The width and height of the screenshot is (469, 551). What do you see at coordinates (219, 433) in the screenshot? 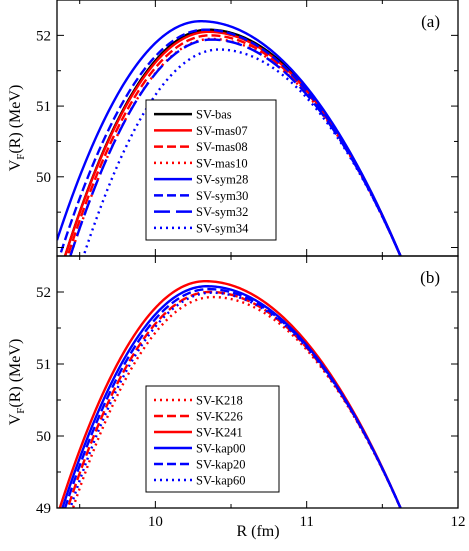
I see `legend-label: SV-K241` at bounding box center [219, 433].